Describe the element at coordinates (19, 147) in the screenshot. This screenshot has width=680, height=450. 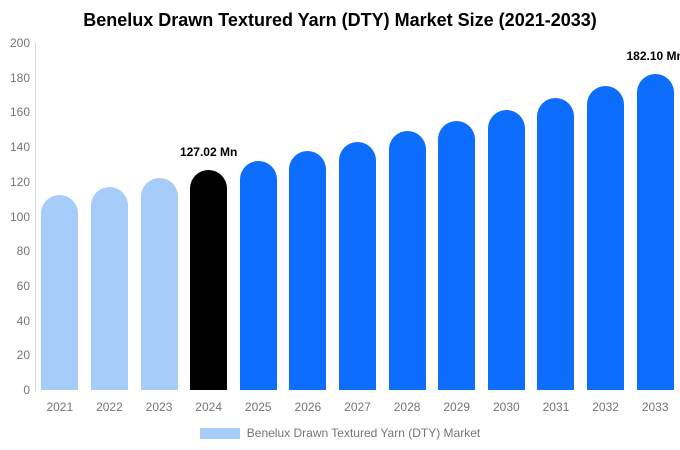
I see `y-tick-label-140: 140` at that location.